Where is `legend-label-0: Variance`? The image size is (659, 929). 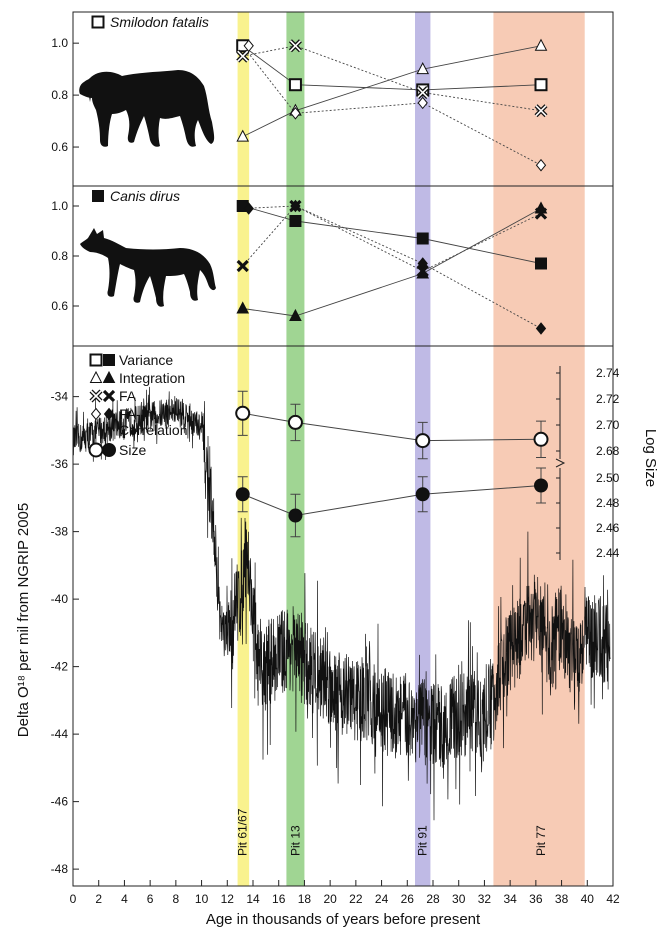
legend-label-0: Variance is located at coordinates (146, 360).